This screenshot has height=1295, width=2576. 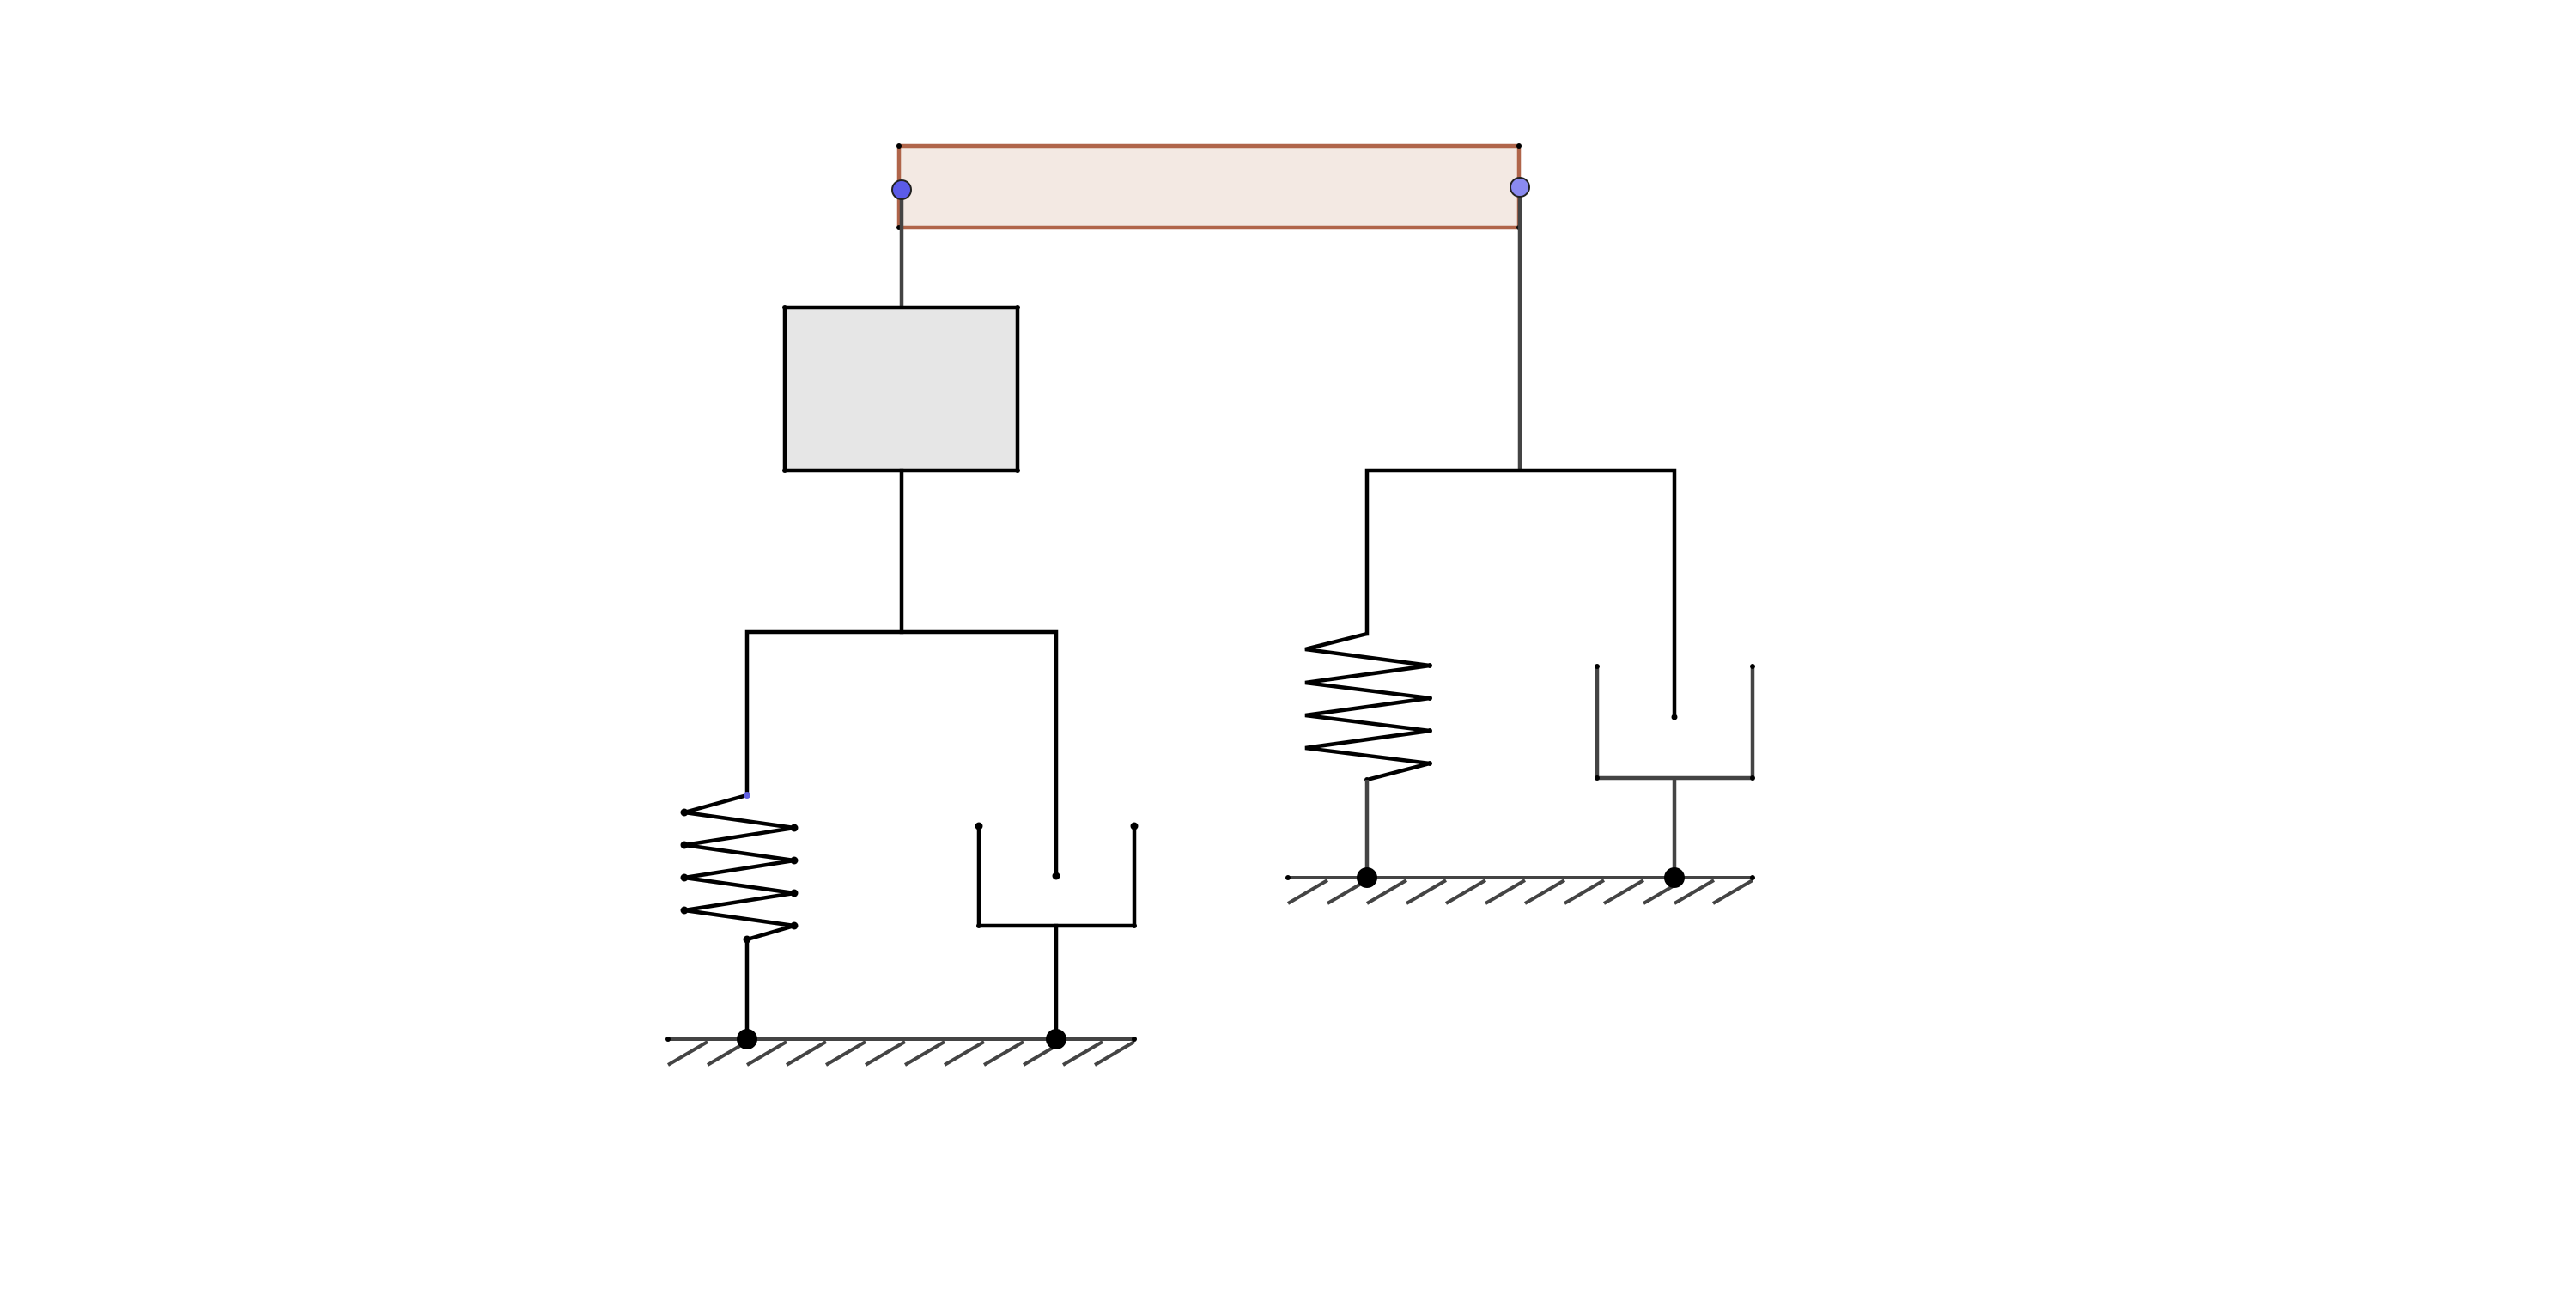 I want to click on right-damper, so click(x=1675, y=771).